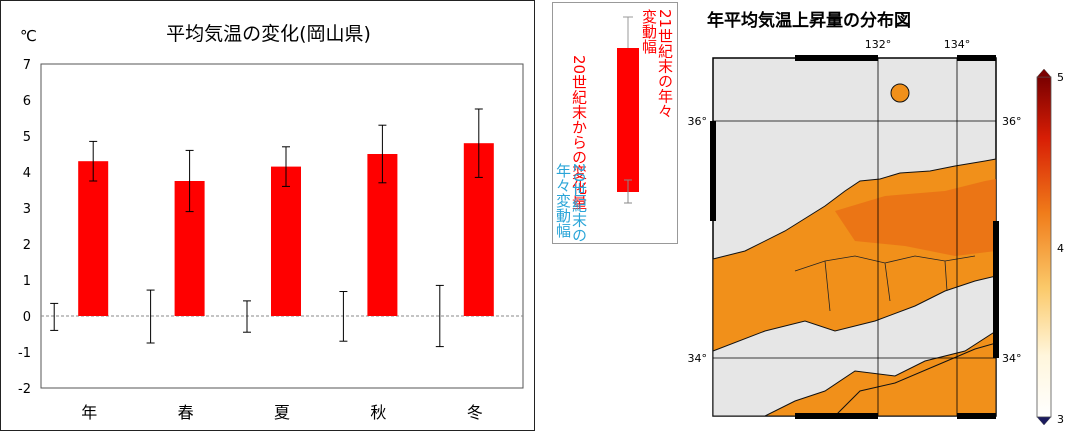 The width and height of the screenshot is (1065, 431). What do you see at coordinates (915, 217) in the screenshot?
I see `map-land-hot-zone` at bounding box center [915, 217].